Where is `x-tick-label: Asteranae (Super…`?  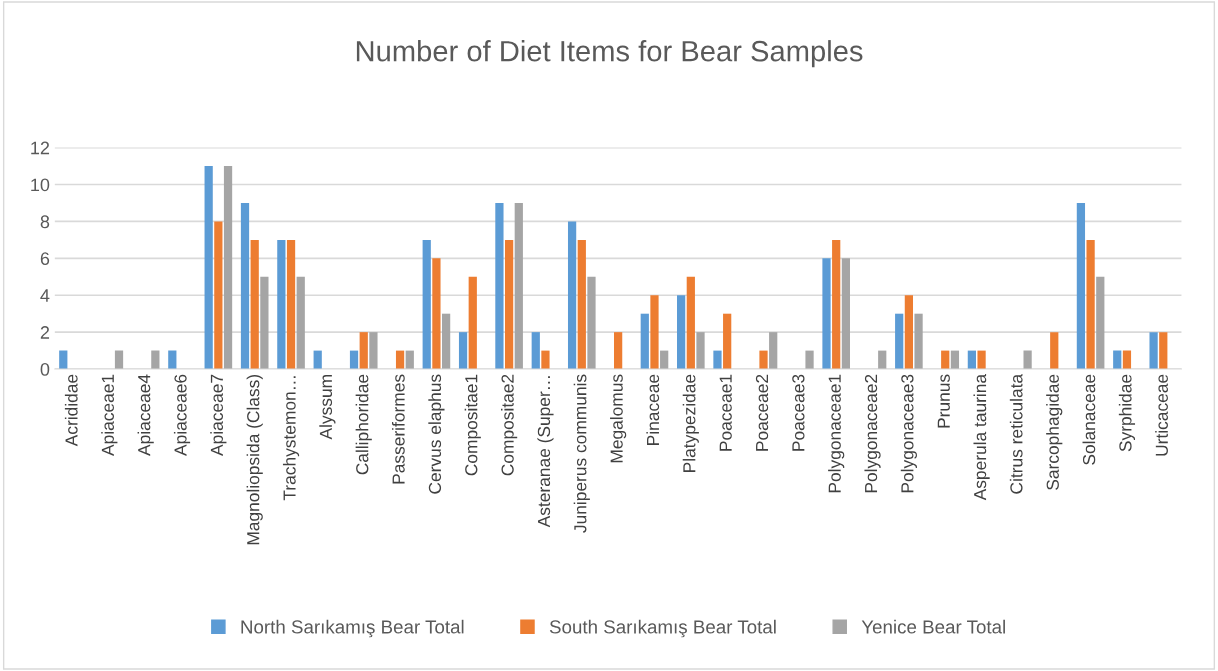
x-tick-label: Asteranae (Super… is located at coordinates (545, 452).